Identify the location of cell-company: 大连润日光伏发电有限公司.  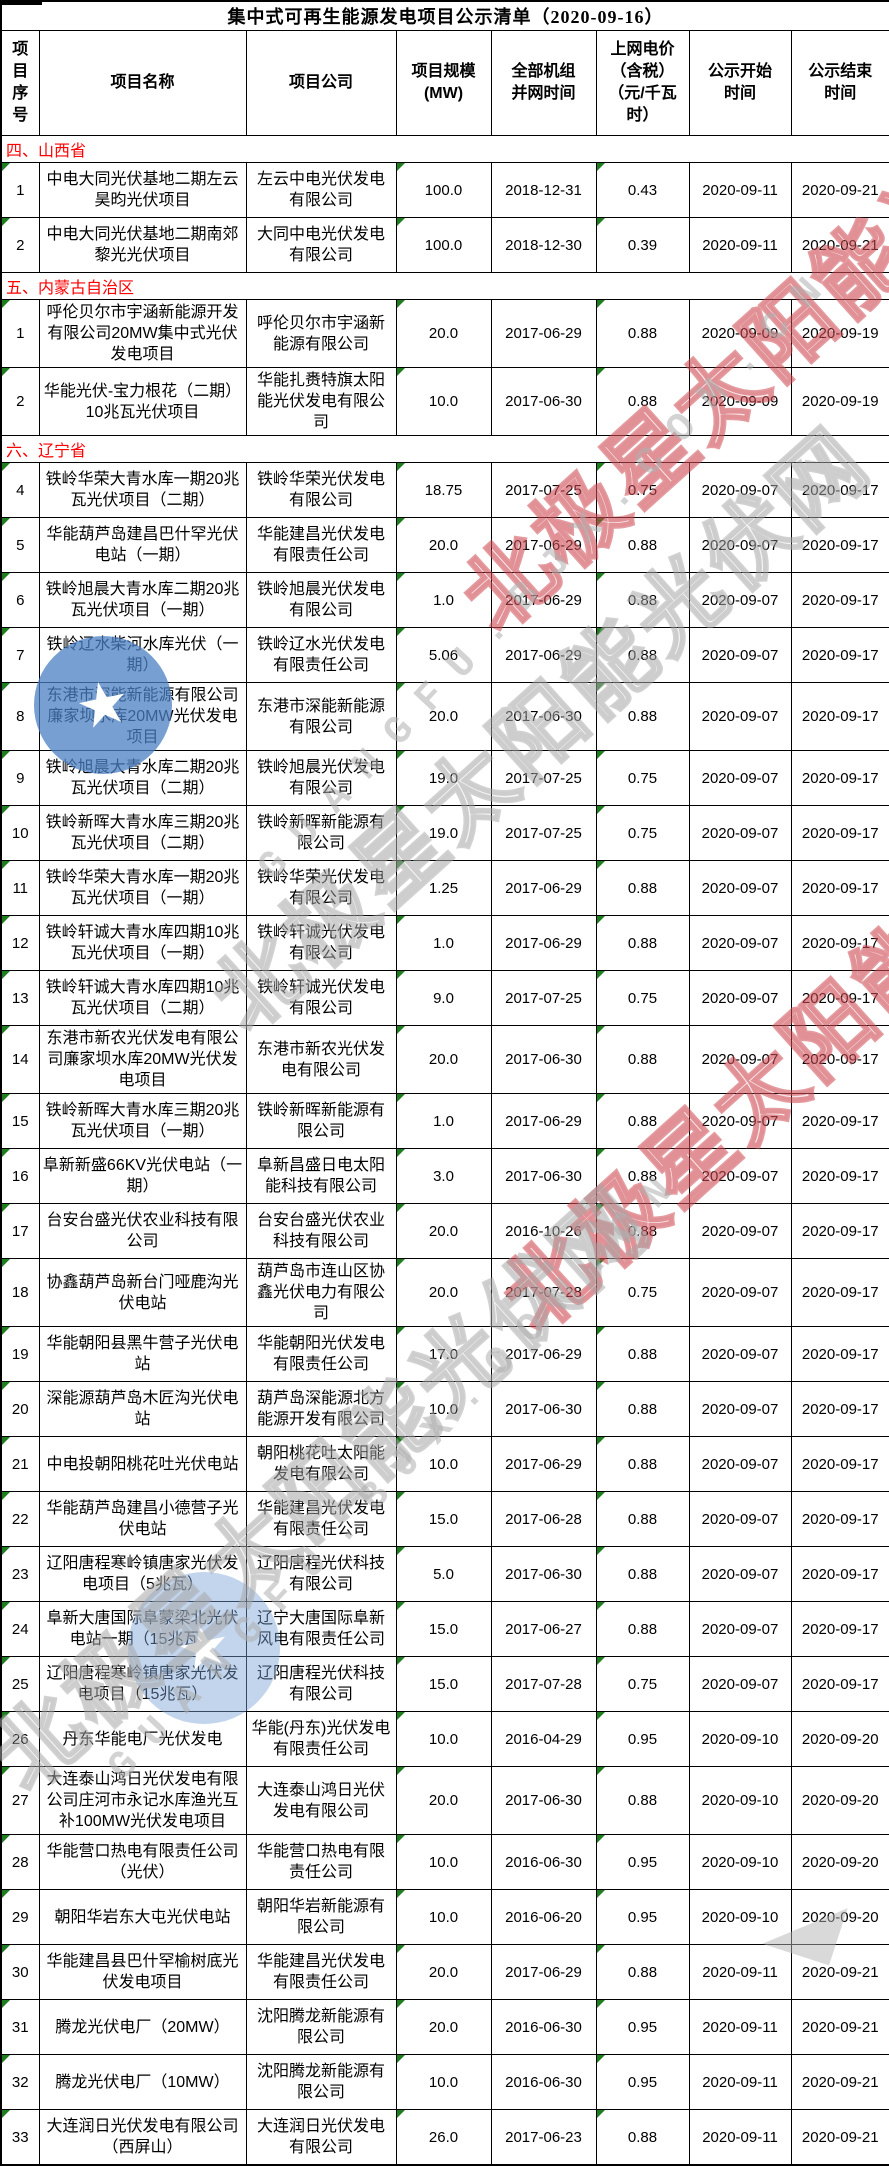
(321, 2137).